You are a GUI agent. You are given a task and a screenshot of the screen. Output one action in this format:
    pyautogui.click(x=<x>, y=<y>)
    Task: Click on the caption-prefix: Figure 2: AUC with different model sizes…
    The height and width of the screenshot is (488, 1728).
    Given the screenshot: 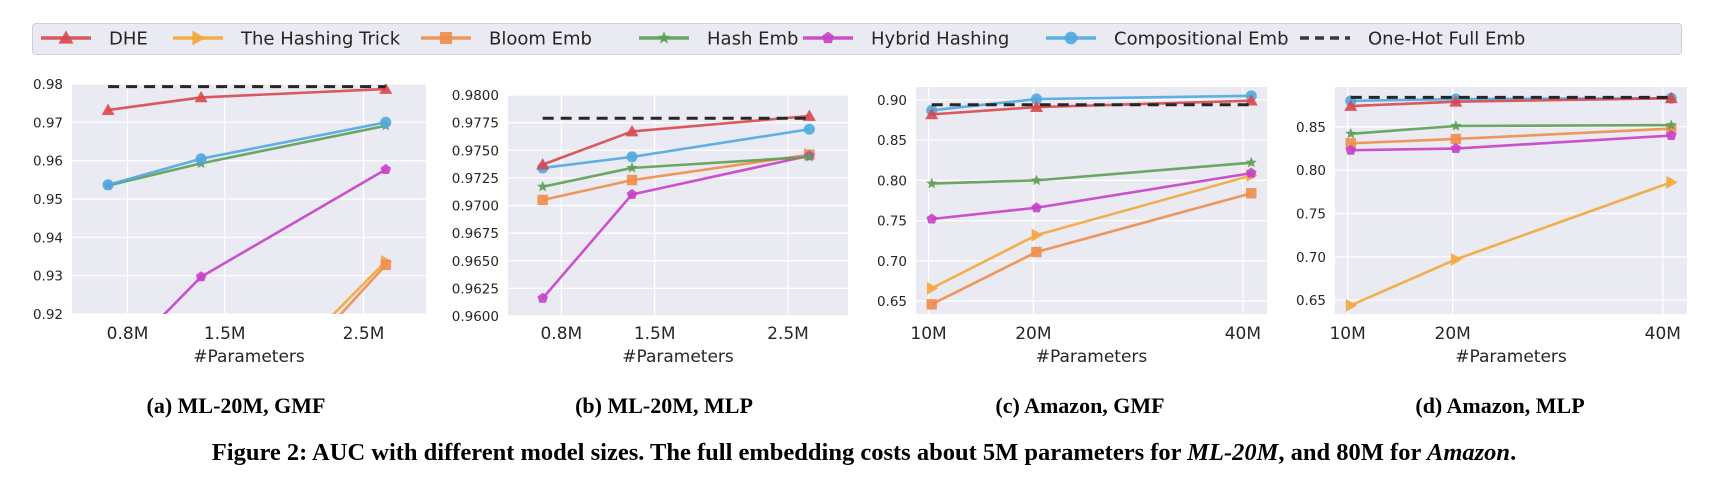 What is the action you would take?
    pyautogui.click(x=699, y=452)
    